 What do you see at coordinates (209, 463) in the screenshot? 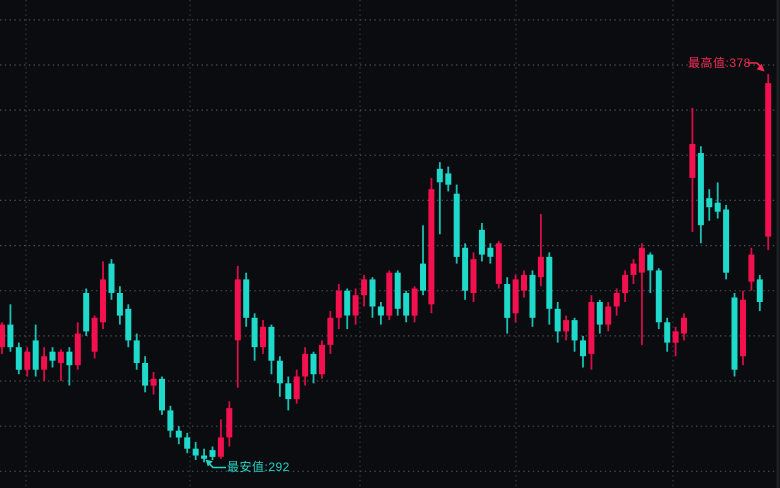
I see `low-arrowhead` at bounding box center [209, 463].